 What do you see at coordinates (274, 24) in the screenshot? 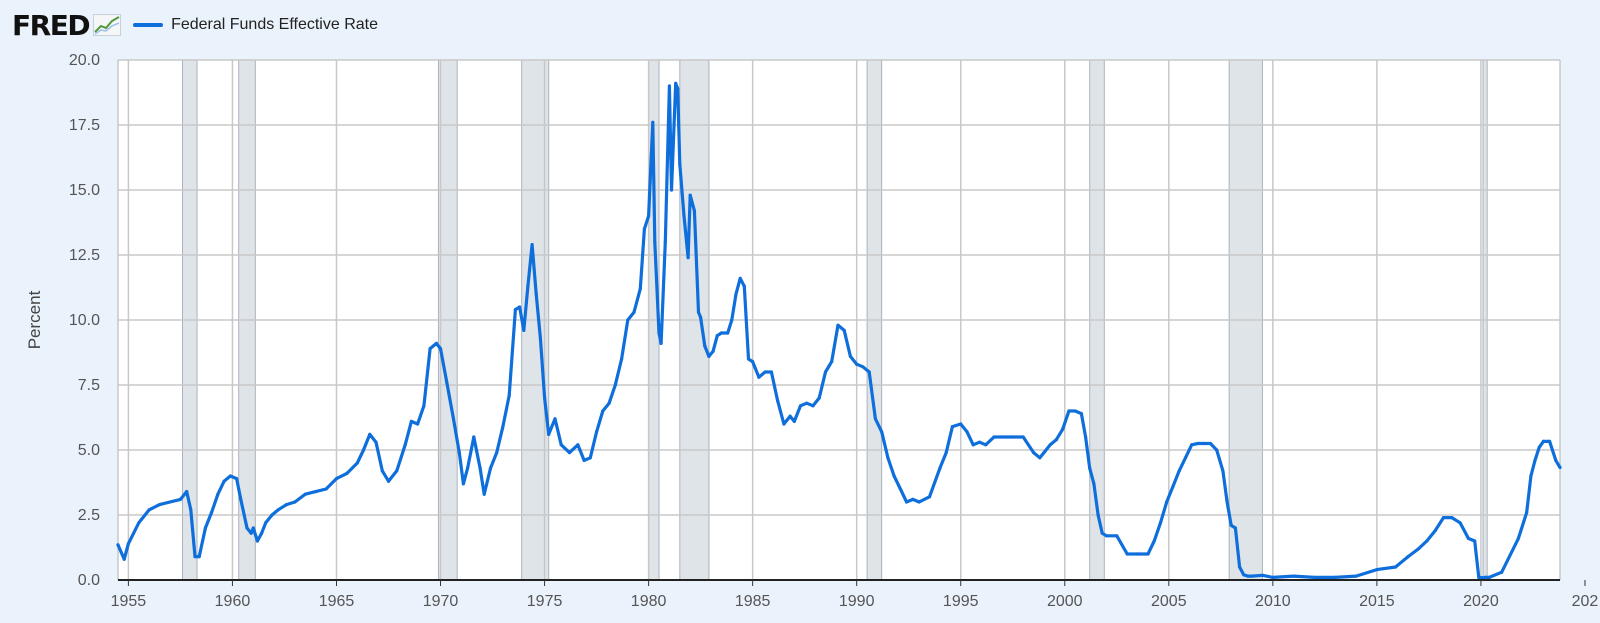
I see `legend-label: Federal Funds Effective Rate` at bounding box center [274, 24].